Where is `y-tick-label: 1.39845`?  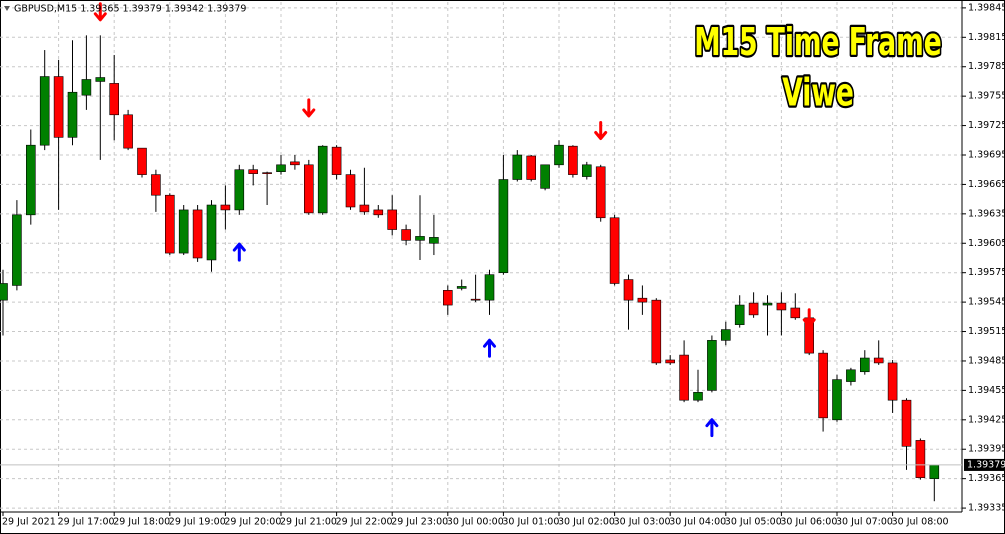 y-tick-label: 1.39845 is located at coordinates (986, 7).